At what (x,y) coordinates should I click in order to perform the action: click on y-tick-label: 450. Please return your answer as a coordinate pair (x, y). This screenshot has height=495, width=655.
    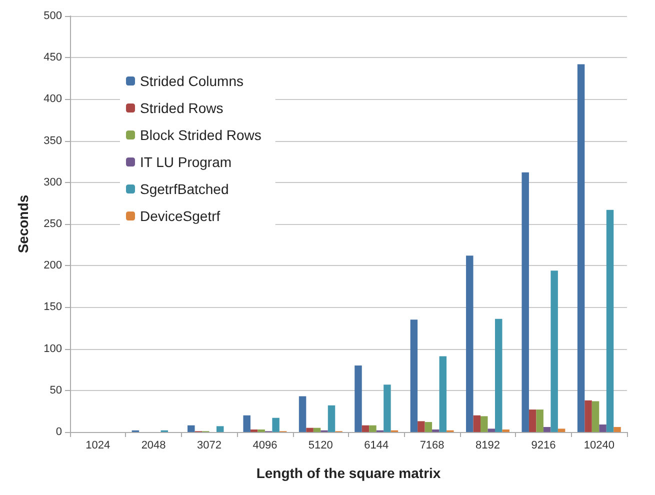
    Looking at the image, I should click on (53, 58).